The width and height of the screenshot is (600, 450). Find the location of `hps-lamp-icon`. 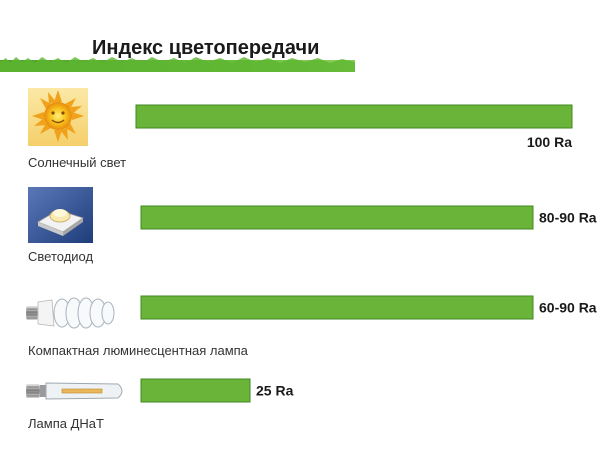

hps-lamp-icon is located at coordinates (74, 391).